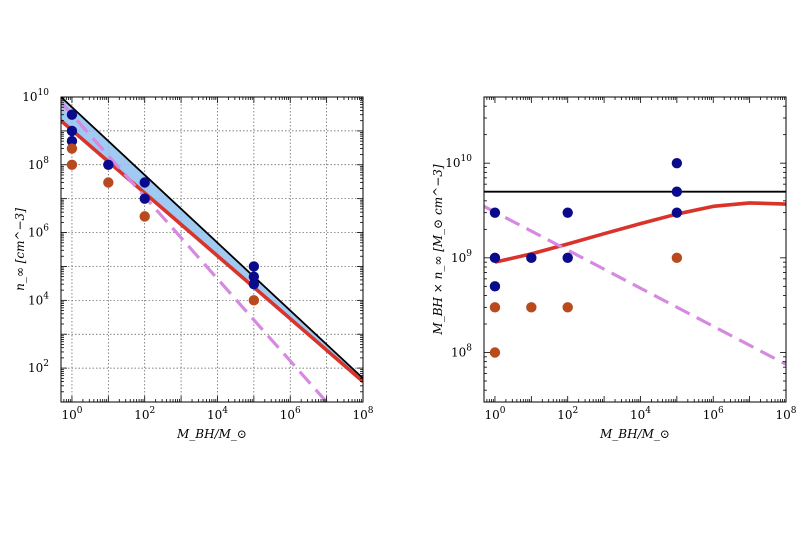 This screenshot has width=800, height=533. Describe the element at coordinates (38, 367) in the screenshot. I see `y-tick-label: 10²` at that location.